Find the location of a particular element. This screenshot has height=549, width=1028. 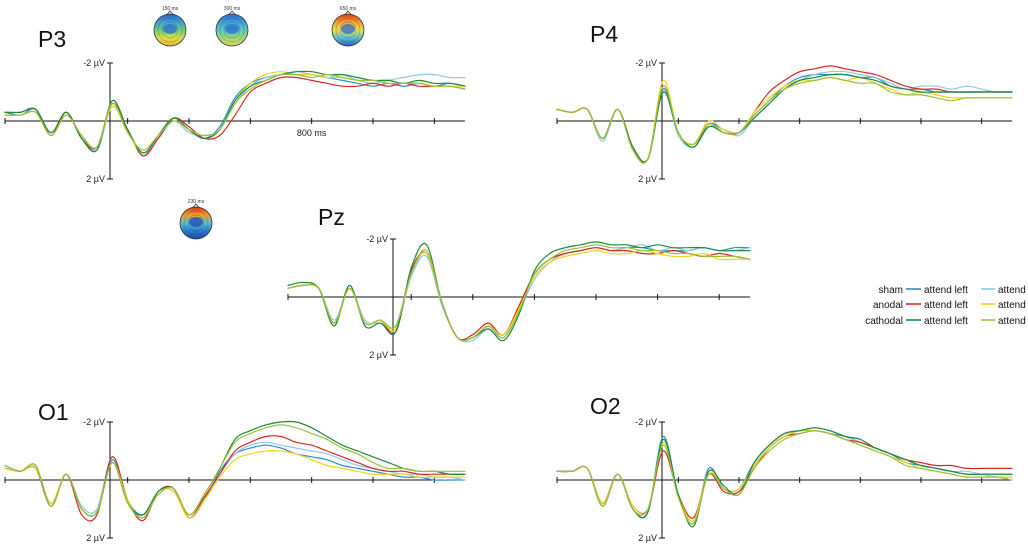

topomap-label: 300 ms is located at coordinates (232, 9).